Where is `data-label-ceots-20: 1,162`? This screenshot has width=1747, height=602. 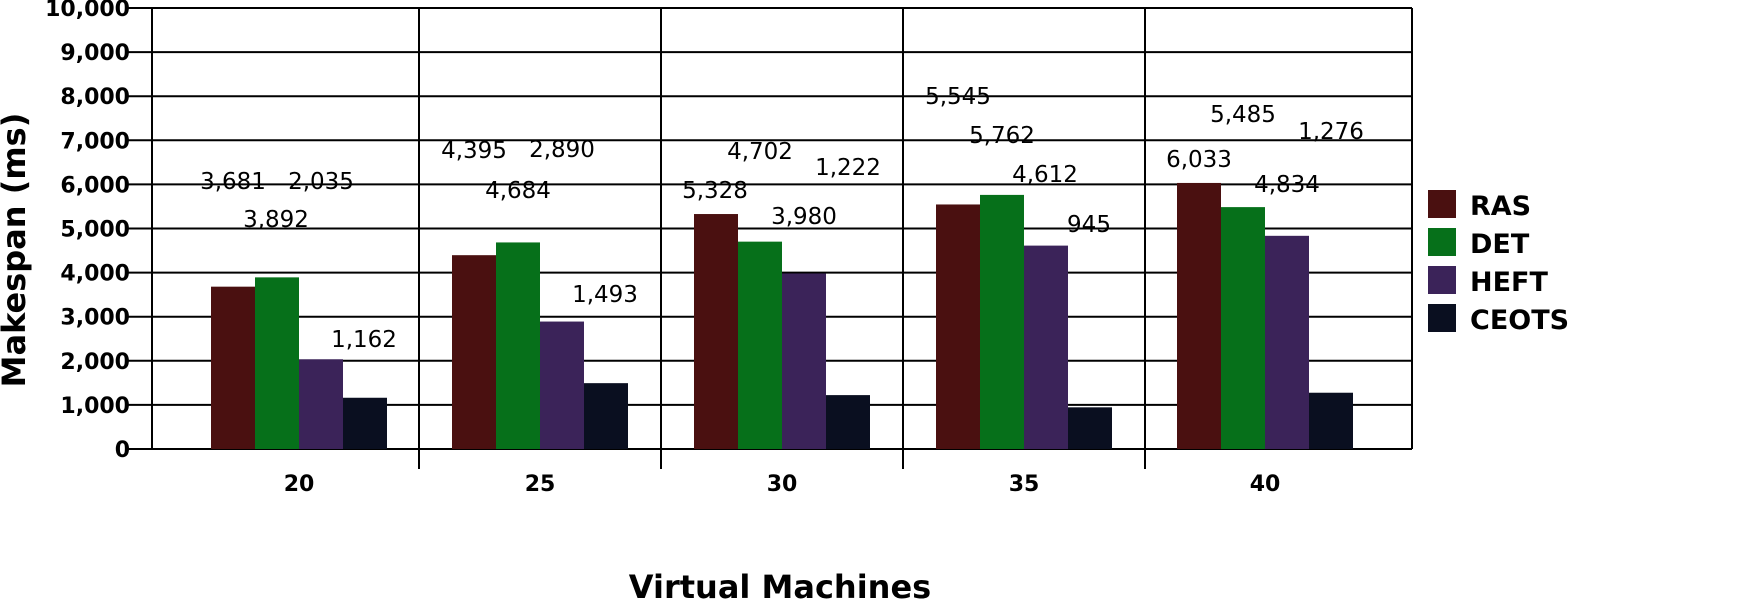 data-label-ceots-20: 1,162 is located at coordinates (364, 340).